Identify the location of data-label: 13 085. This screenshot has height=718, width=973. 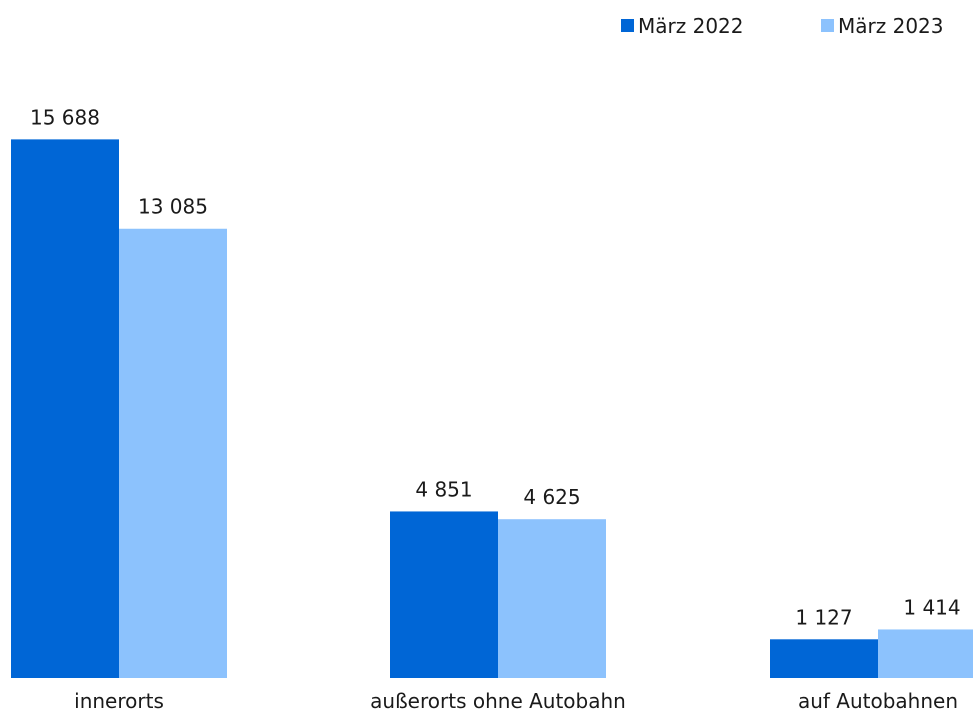
(173, 207).